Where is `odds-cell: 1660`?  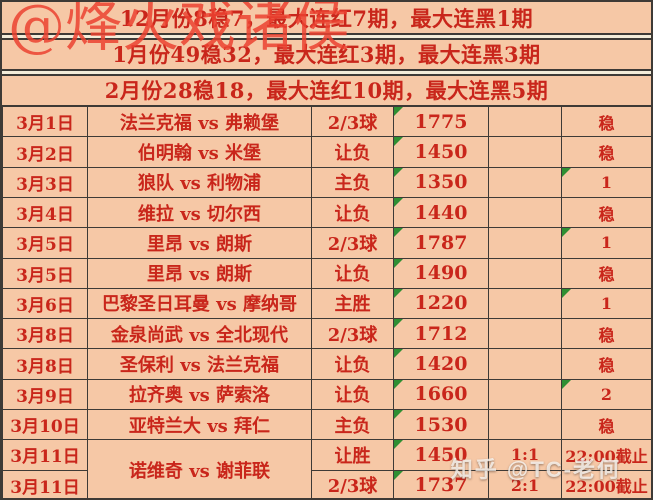
odds-cell: 1660 is located at coordinates (441, 394).